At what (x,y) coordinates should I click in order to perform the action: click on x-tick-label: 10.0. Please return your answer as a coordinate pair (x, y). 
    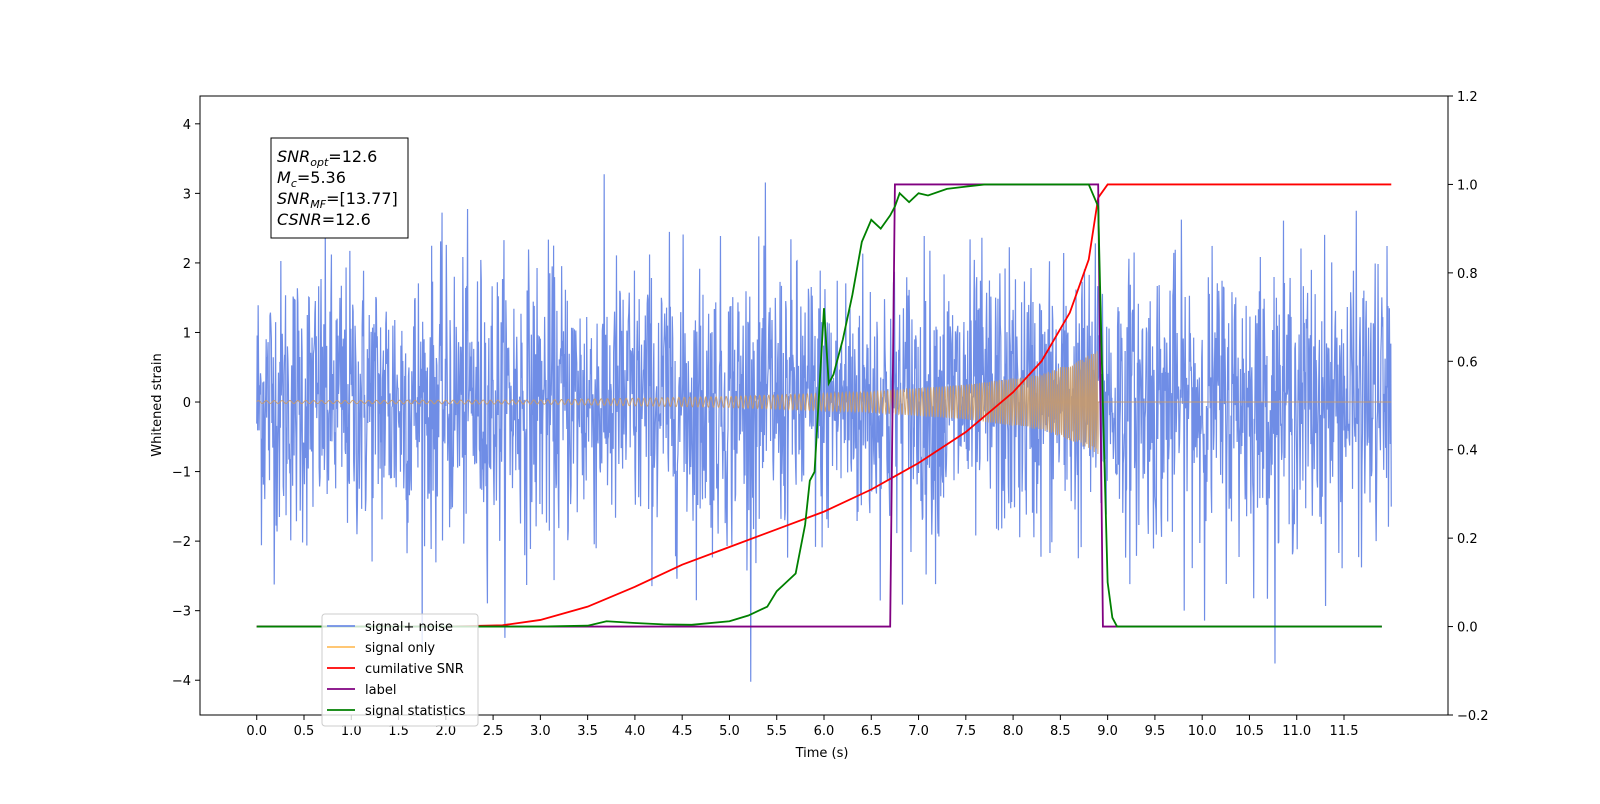
    Looking at the image, I should click on (1202, 731).